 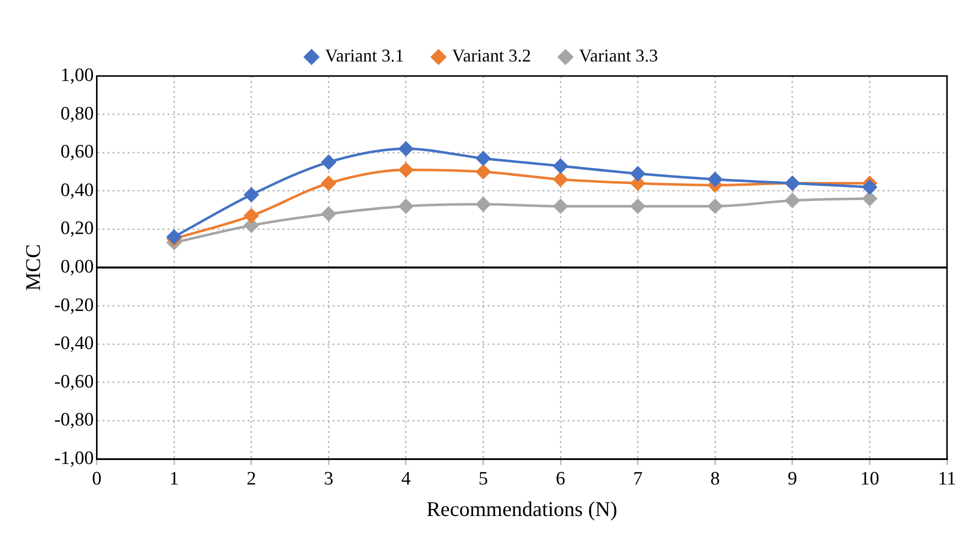 What do you see at coordinates (406, 479) in the screenshot?
I see `x-tick-label: 4` at bounding box center [406, 479].